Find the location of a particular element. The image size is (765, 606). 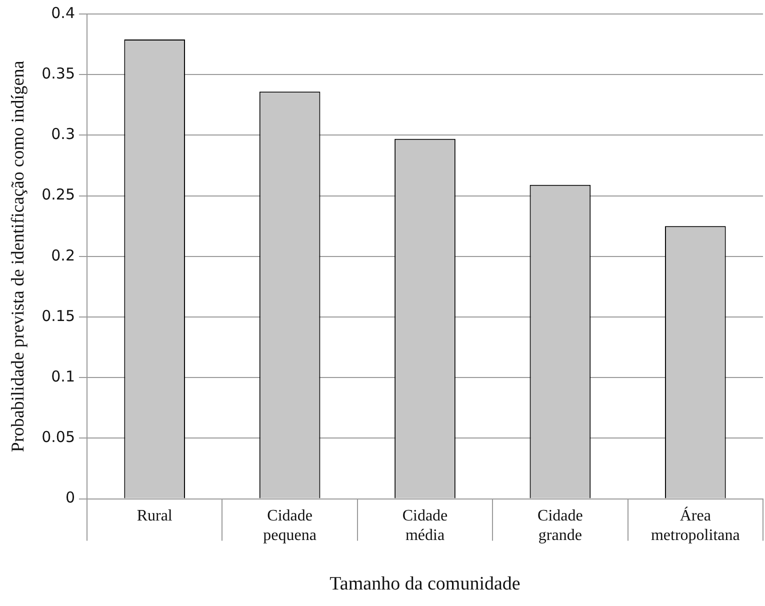

y-tick-label: 0.2 is located at coordinates (63, 255).